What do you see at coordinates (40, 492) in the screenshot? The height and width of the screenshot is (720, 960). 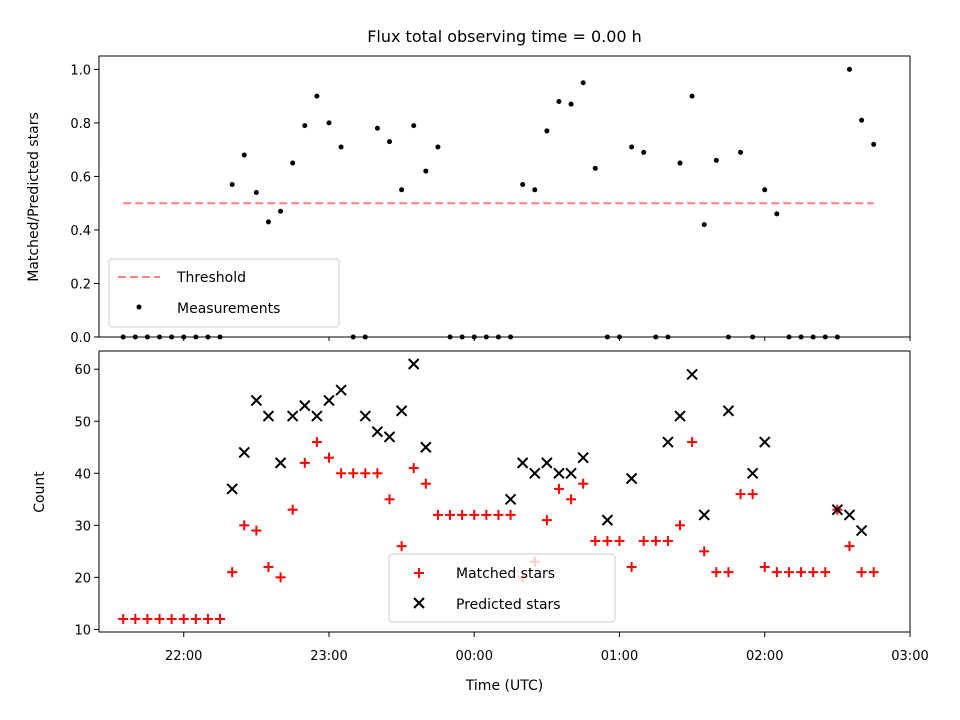 I see `bottom-y-axis-label: Count` at bounding box center [40, 492].